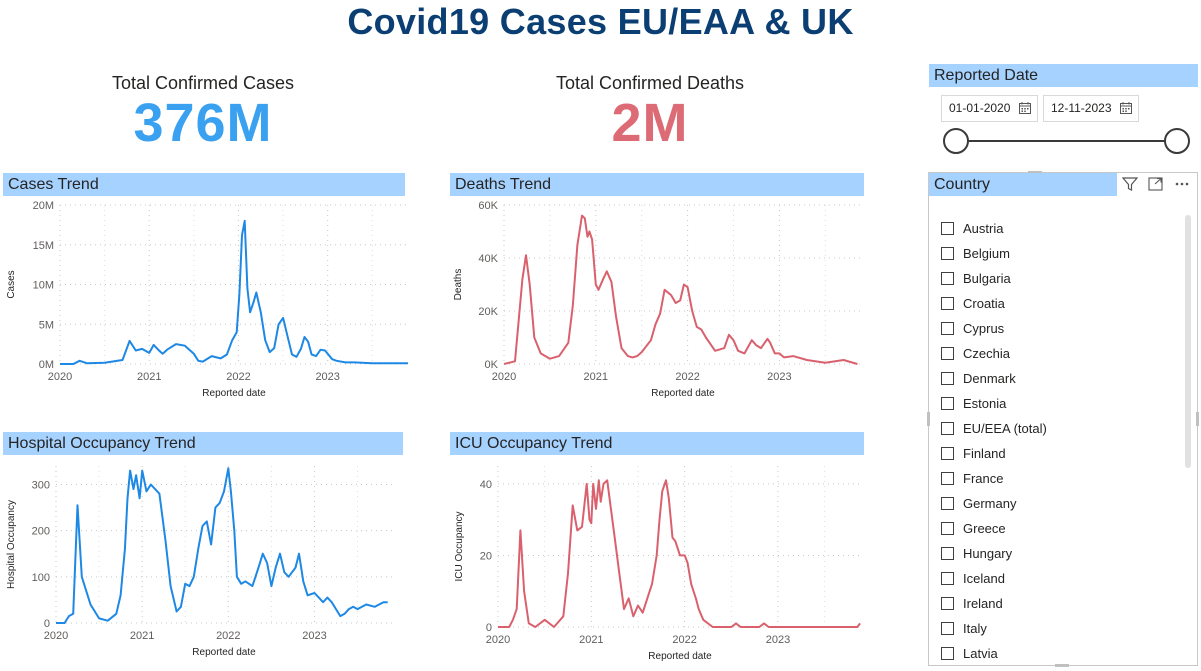 This screenshot has height=671, width=1201. I want to click on end-date-input: 12-11-2023, so click(1091, 108).